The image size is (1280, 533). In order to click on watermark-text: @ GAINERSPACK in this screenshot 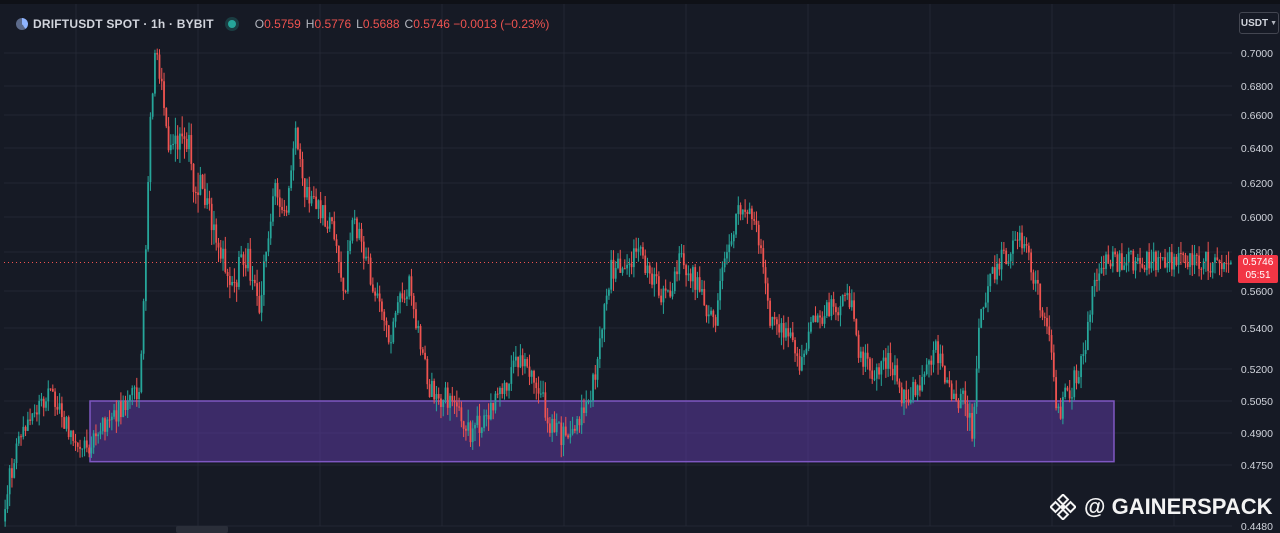, I will do `click(1178, 506)`.